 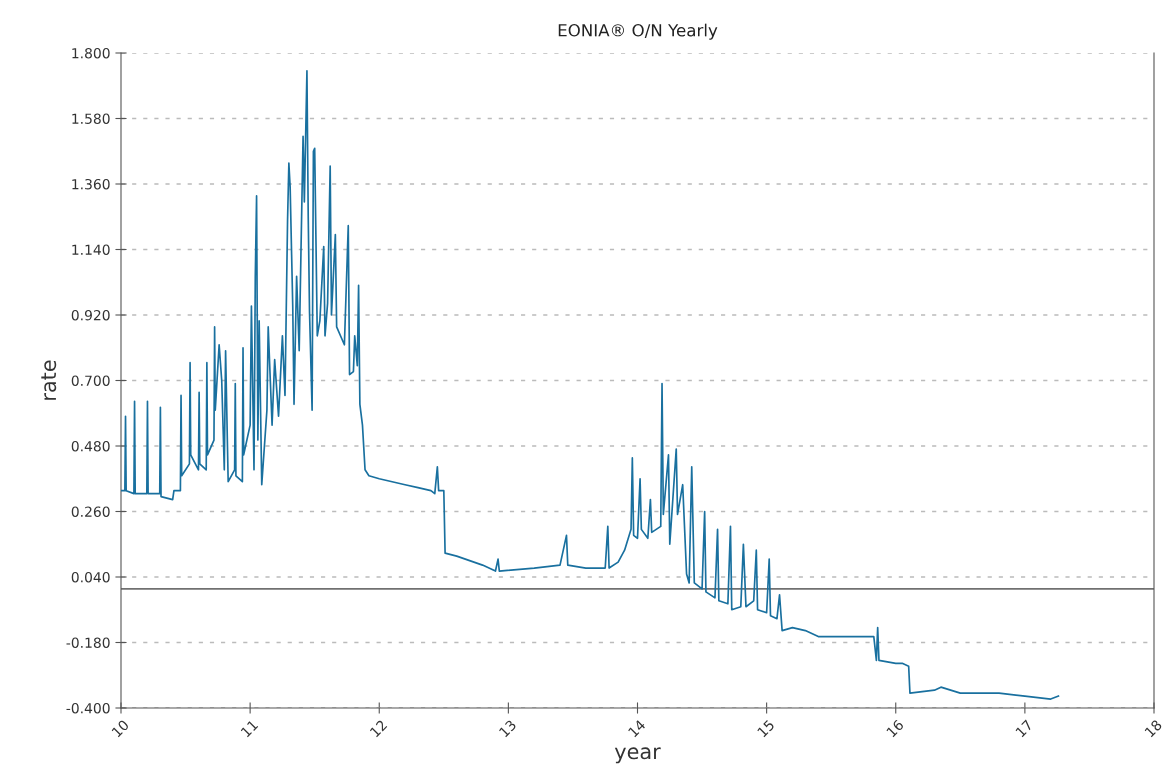 What do you see at coordinates (91, 118) in the screenshot?
I see `y-tick-label: 1.580` at bounding box center [91, 118].